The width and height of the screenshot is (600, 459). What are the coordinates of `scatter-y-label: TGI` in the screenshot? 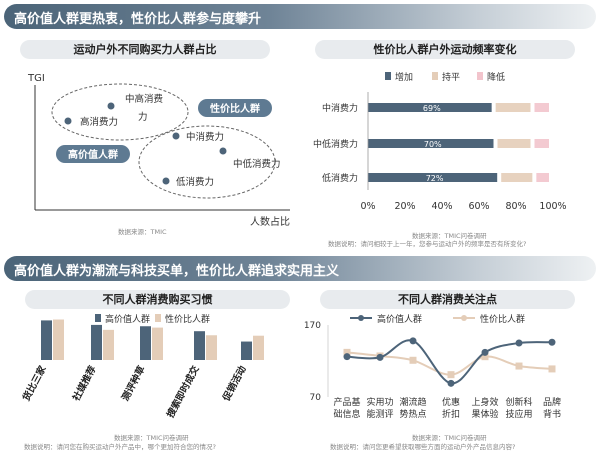 It's located at (36, 78).